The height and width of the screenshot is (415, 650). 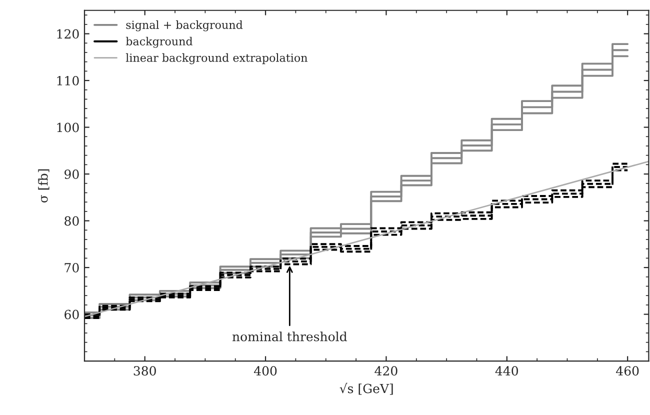 What do you see at coordinates (265, 371) in the screenshot?
I see `x-tick-label: 400` at bounding box center [265, 371].